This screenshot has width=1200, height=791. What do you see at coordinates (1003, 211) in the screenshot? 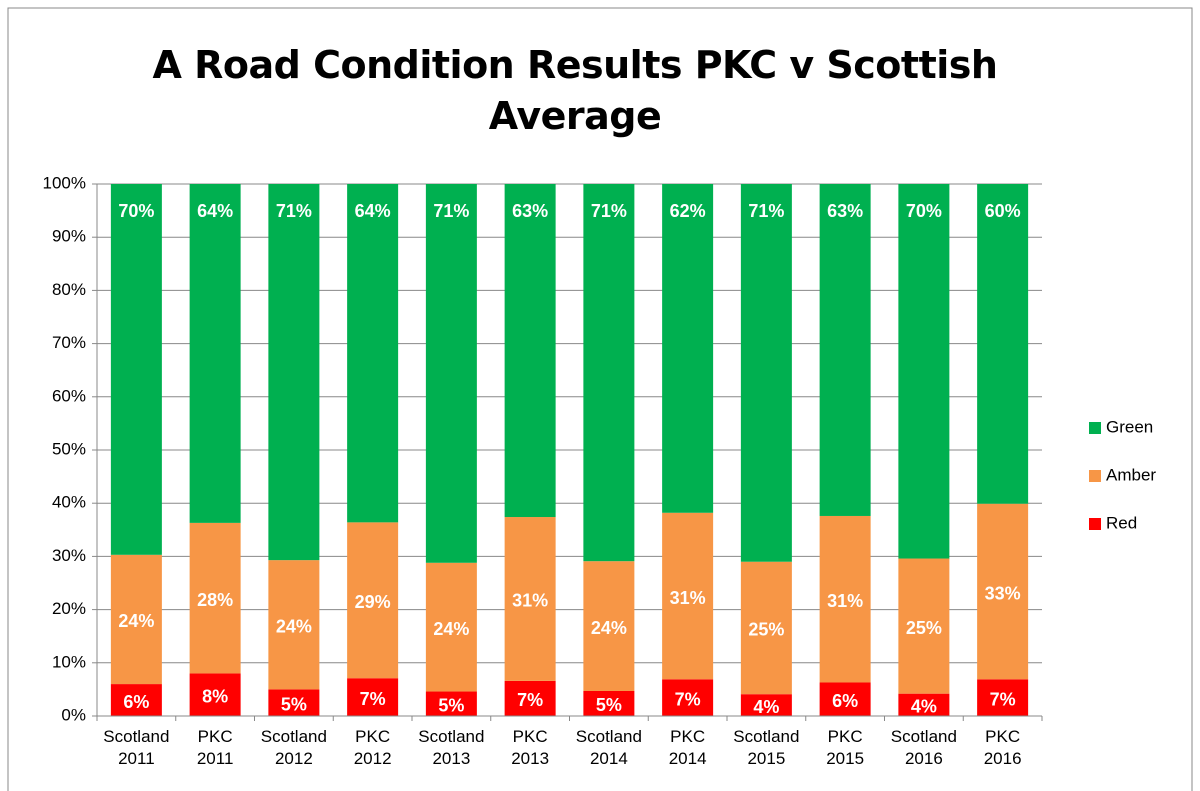
I see `data-label: 60%` at bounding box center [1003, 211].